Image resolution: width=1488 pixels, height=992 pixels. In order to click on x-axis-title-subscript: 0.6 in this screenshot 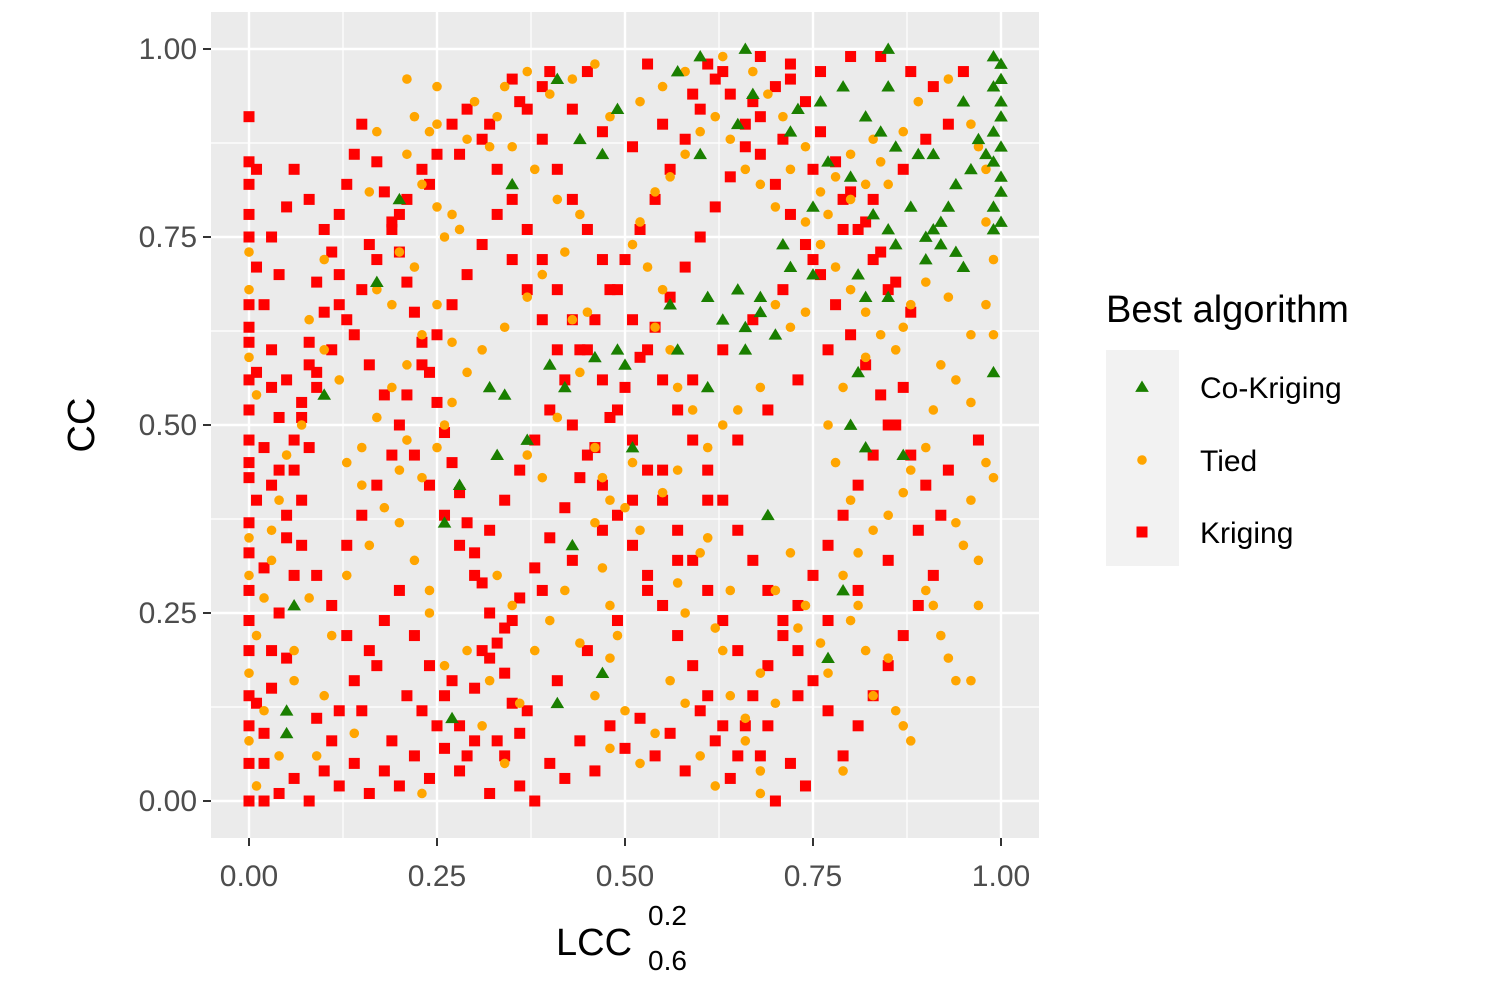, I will do `click(667, 960)`.